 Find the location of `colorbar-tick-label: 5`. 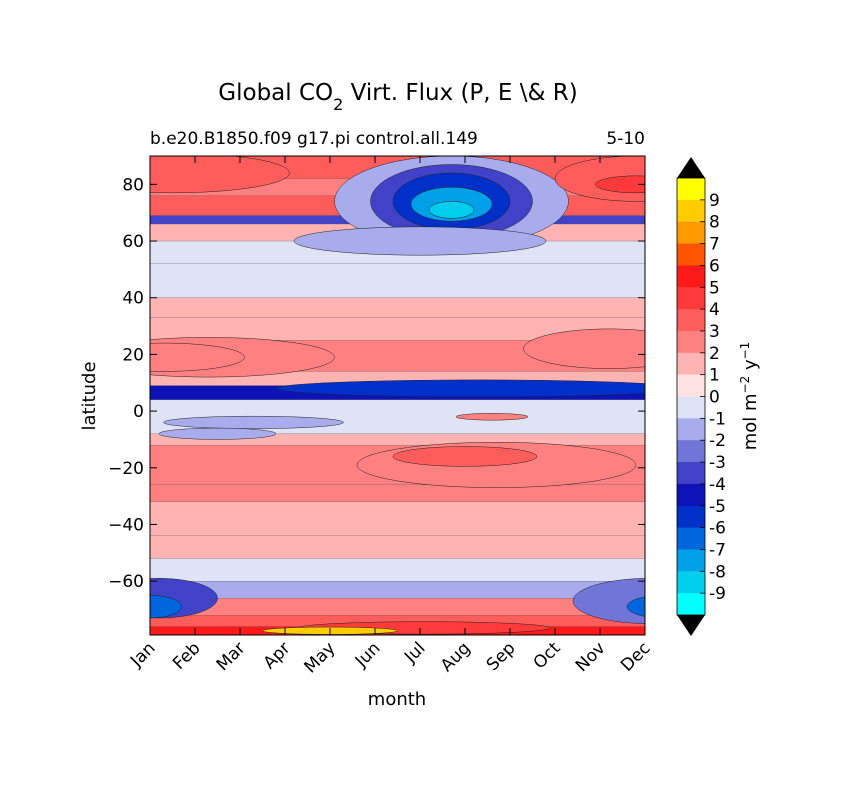

colorbar-tick-label: 5 is located at coordinates (714, 288).